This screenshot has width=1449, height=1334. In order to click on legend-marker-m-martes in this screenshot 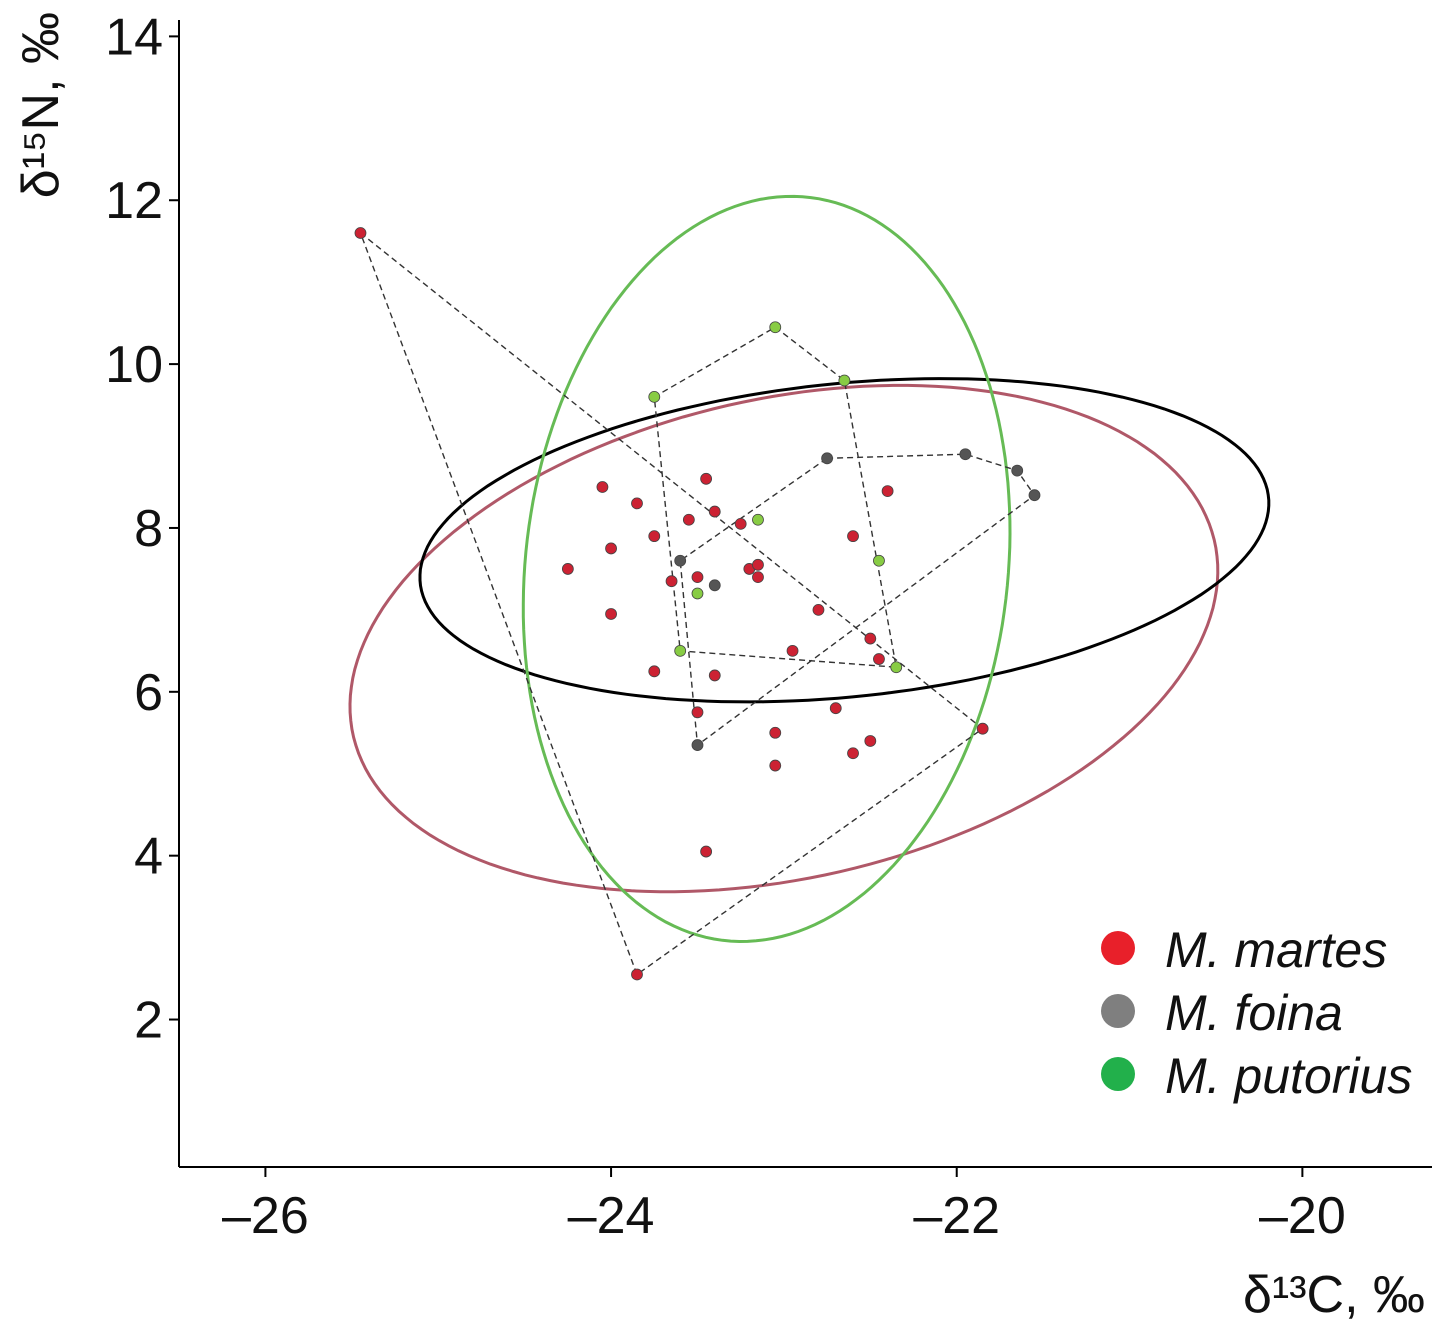, I will do `click(1118, 948)`.